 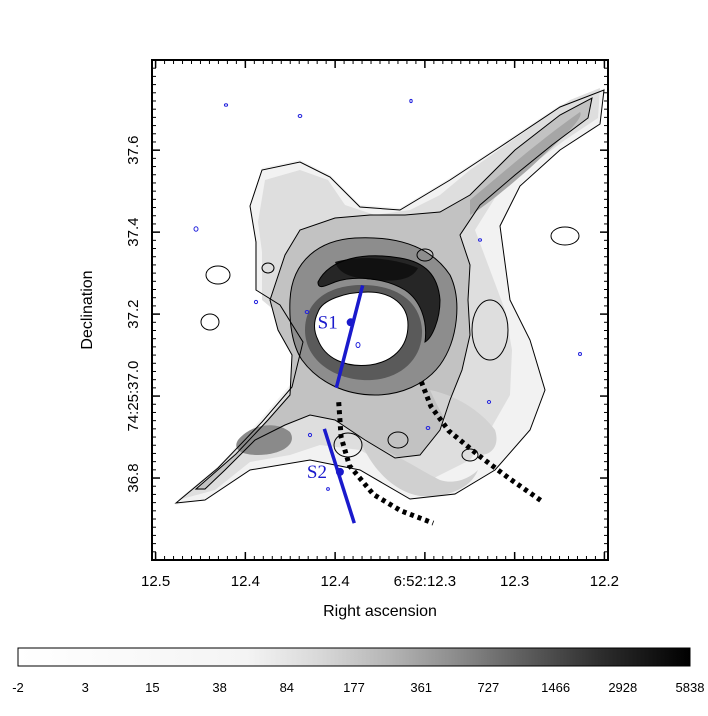 What do you see at coordinates (133, 232) in the screenshot?
I see `y-tick-label: 37.4` at bounding box center [133, 232].